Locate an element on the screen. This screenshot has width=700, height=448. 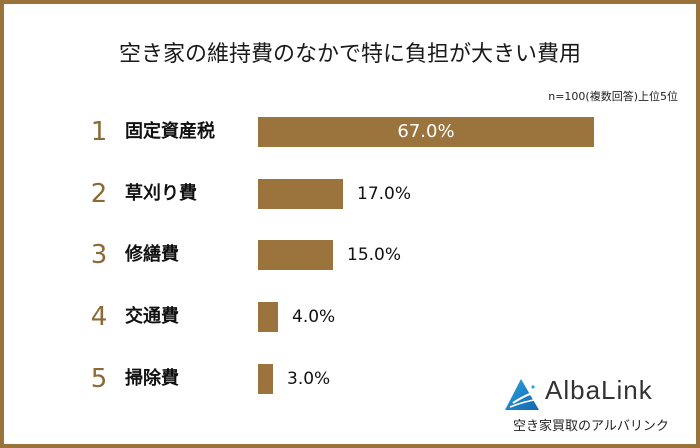
bar-row: 2 草刈り費 17.0% is located at coordinates (350, 194).